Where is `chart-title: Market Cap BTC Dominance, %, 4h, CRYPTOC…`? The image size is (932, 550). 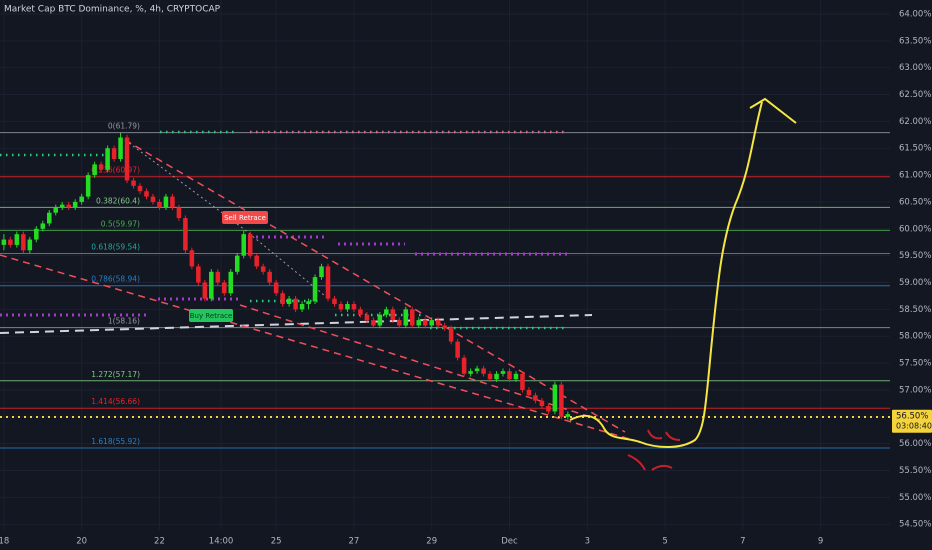 chart-title: Market Cap BTC Dominance, %, 4h, CRYPTOC… is located at coordinates (112, 10).